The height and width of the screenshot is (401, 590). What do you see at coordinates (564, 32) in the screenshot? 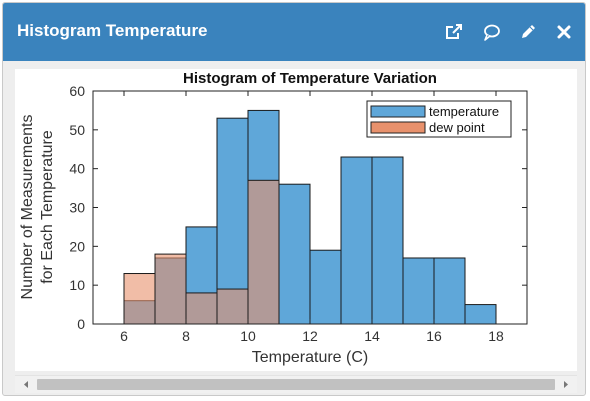
I see `close-icon` at bounding box center [564, 32].